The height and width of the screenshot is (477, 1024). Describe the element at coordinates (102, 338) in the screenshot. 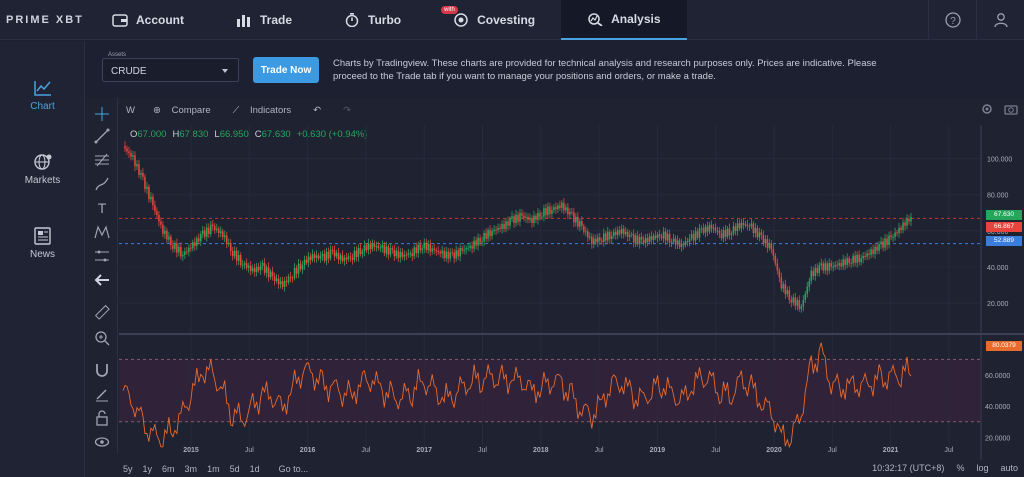

I see `zoom-in-icon` at that location.